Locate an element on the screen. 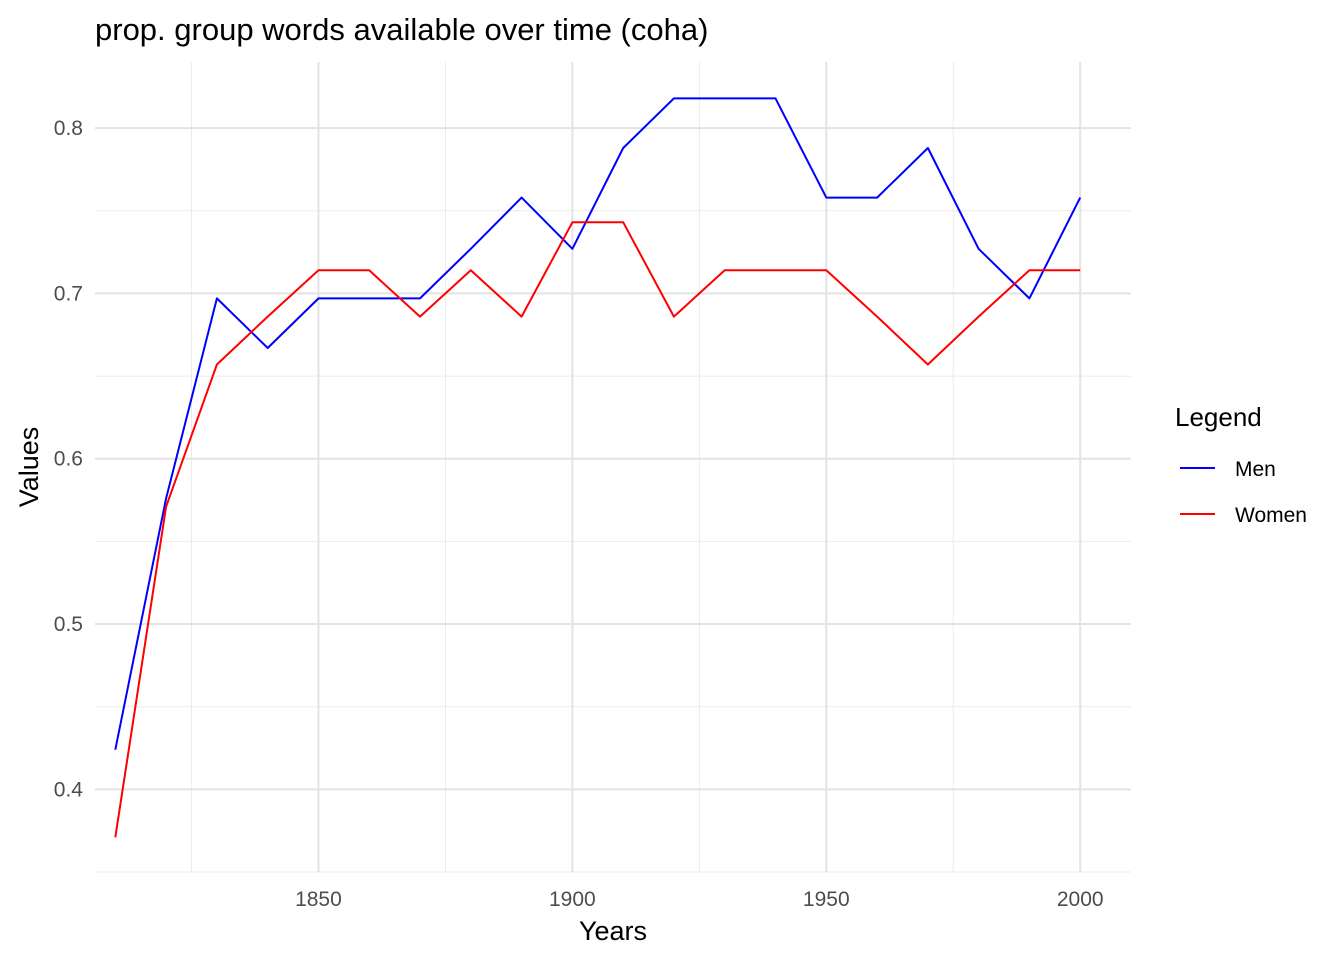  y-tick-label: 0.6 is located at coordinates (68, 459).